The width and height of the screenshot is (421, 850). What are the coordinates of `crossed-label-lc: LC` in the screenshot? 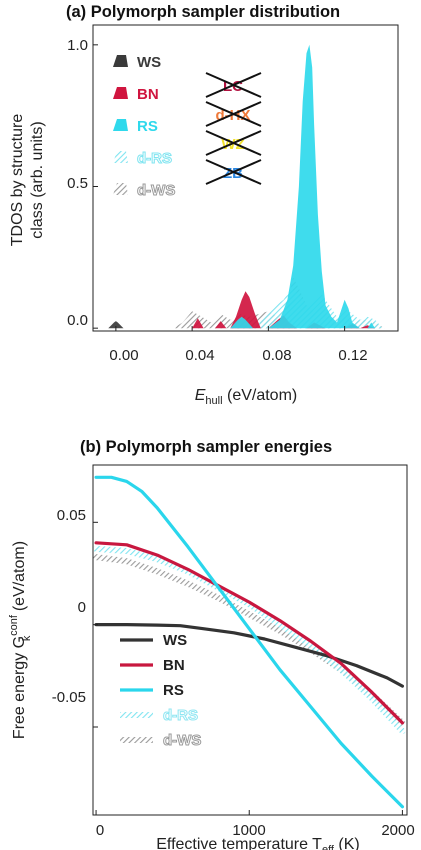 It's located at (233, 85).